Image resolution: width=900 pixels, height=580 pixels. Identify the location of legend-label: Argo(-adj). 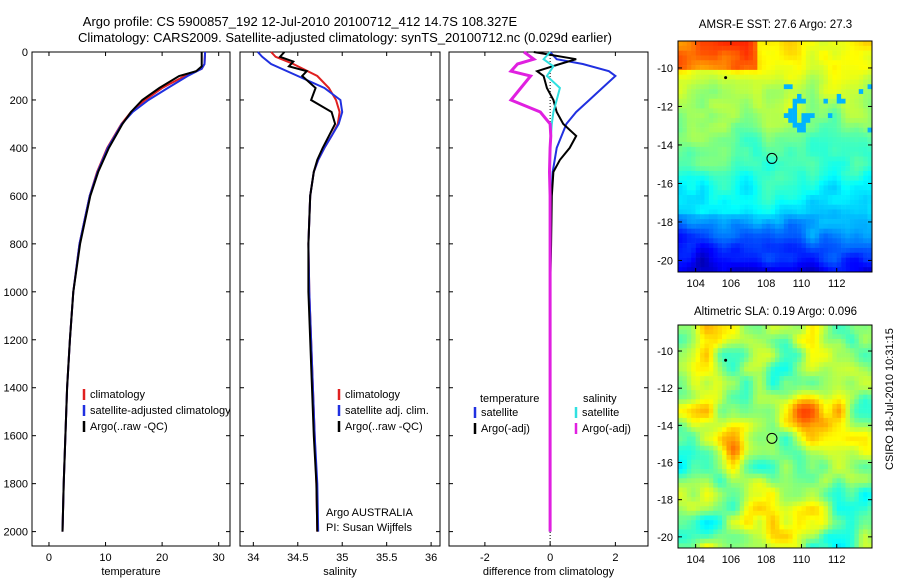
(606, 429).